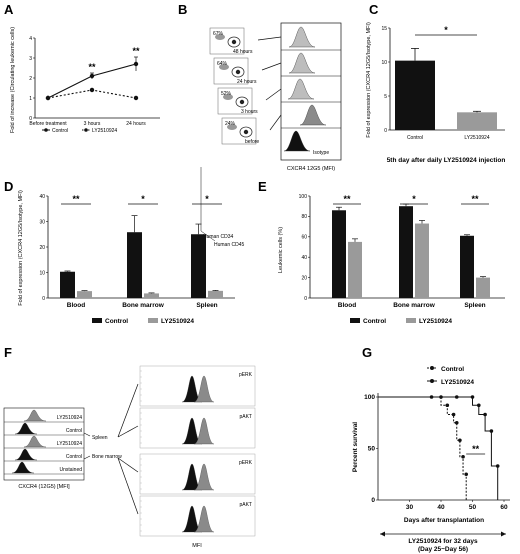 Image resolution: width=520 pixels, height=554 pixels. Describe the element at coordinates (304, 278) in the screenshot. I see `e-ytick-label: 20` at that location.